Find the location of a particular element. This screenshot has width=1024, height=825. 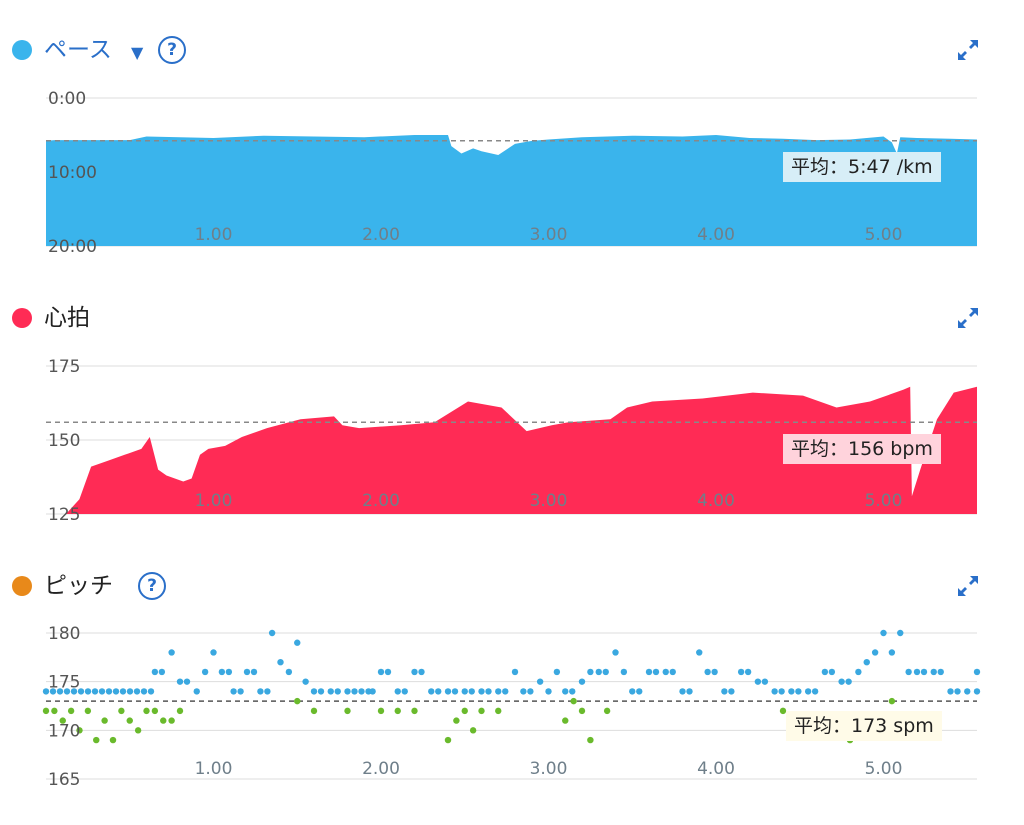

pace-title: ペース is located at coordinates (78, 50).